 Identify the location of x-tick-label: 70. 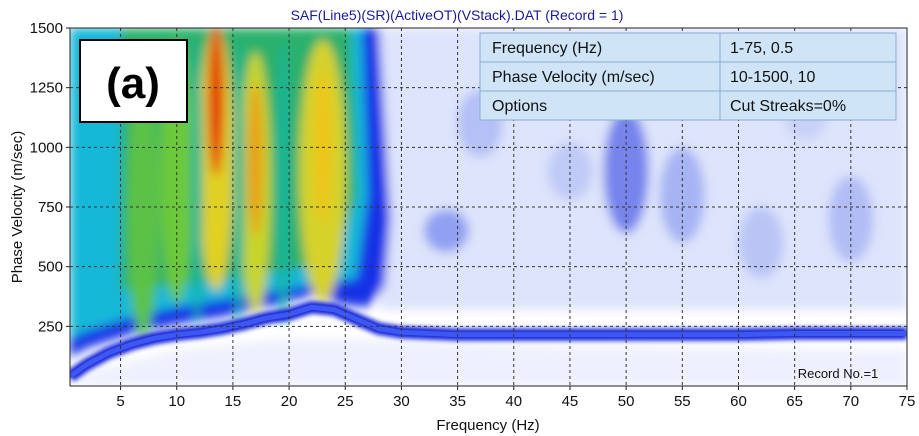
(850, 401).